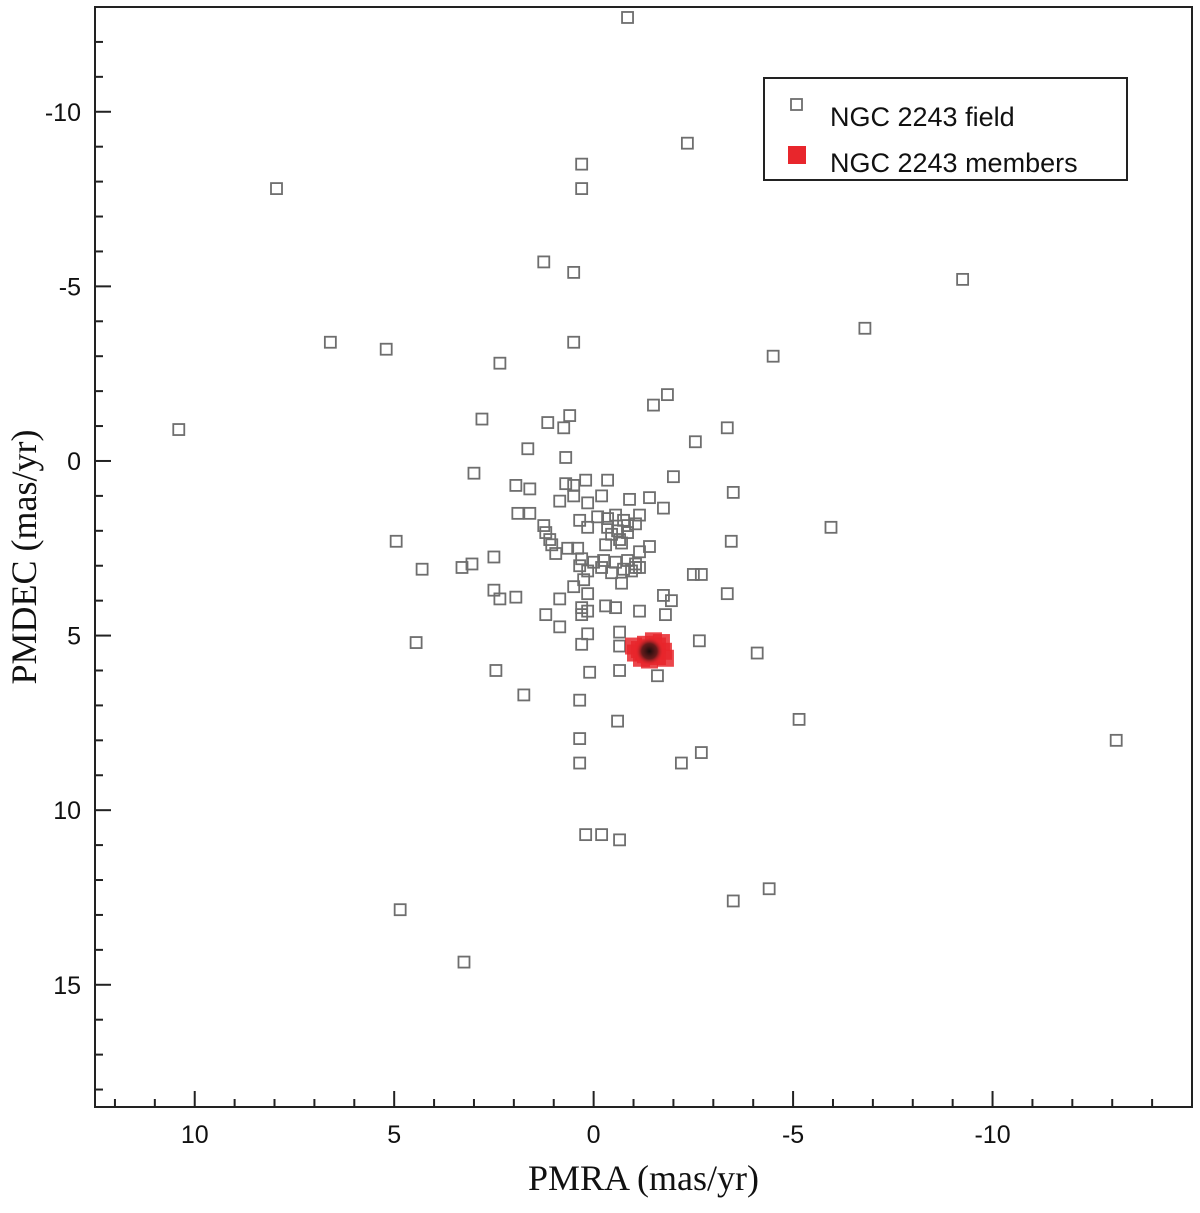 The image size is (1200, 1213). Describe the element at coordinates (394, 1135) in the screenshot. I see `x-tick-label: 5` at that location.